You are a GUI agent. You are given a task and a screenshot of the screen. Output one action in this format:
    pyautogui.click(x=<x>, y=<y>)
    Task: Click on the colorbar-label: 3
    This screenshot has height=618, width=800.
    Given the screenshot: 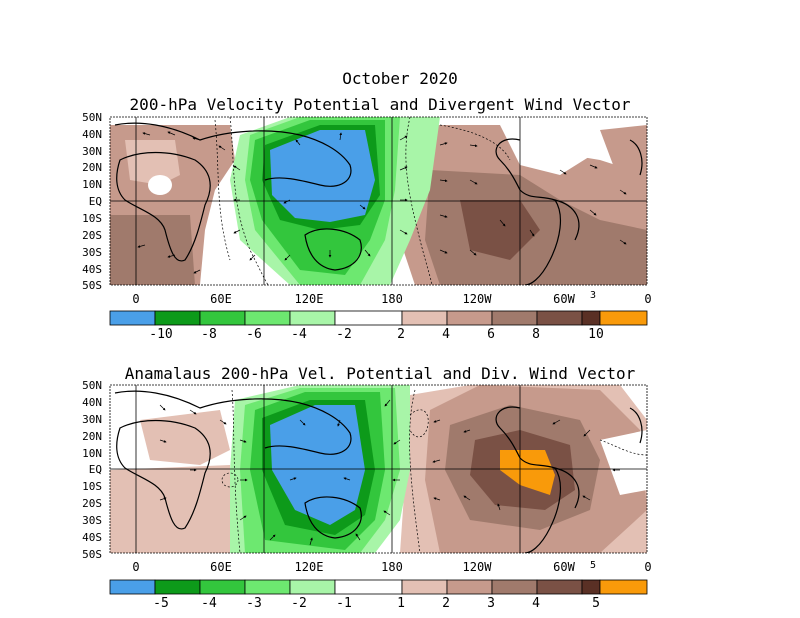 What is the action you would take?
    pyautogui.click(x=491, y=603)
    